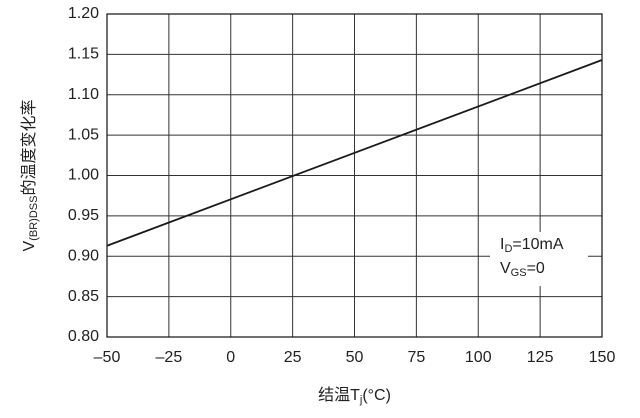 This screenshot has width=640, height=418. I want to click on y-tick-label: 1.10, so click(83, 94).